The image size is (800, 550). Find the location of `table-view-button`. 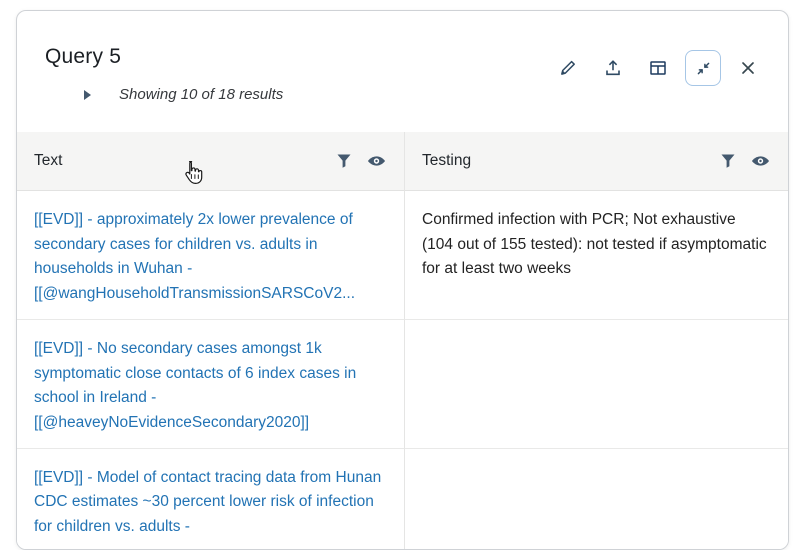

table-view-button is located at coordinates (658, 68).